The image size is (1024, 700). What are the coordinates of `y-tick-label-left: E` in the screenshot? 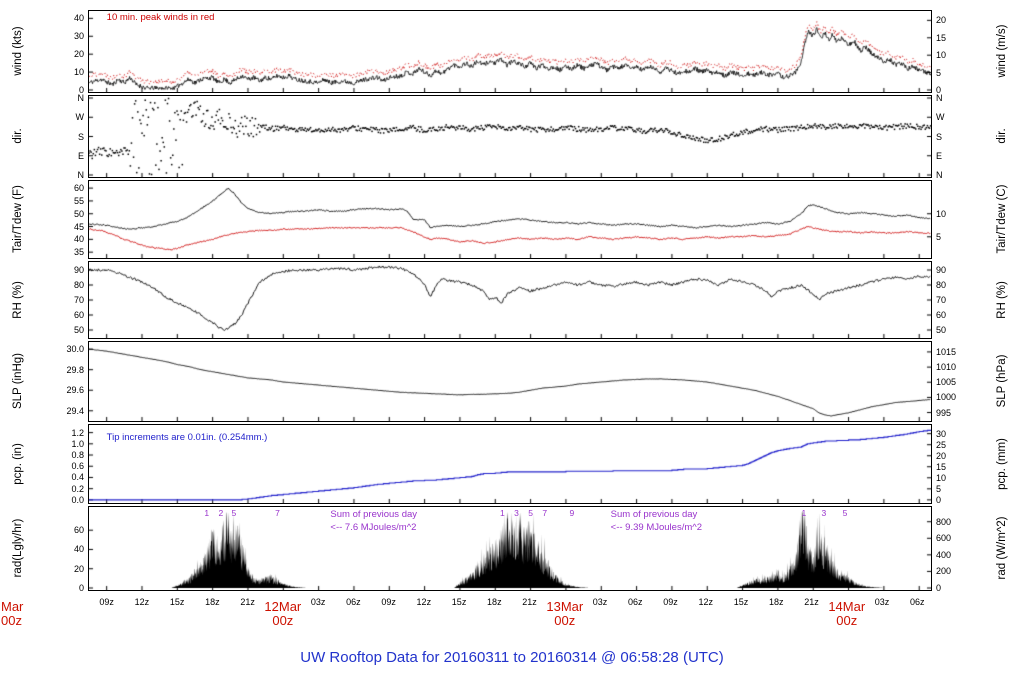 It's located at (80, 155).